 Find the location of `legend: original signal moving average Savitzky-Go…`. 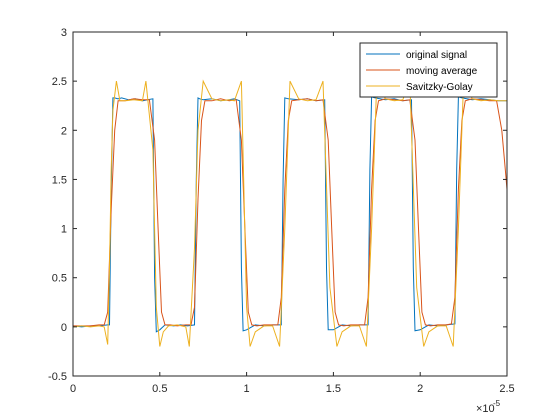

legend: original signal moving average Savitzky-Go… is located at coordinates (428, 70).